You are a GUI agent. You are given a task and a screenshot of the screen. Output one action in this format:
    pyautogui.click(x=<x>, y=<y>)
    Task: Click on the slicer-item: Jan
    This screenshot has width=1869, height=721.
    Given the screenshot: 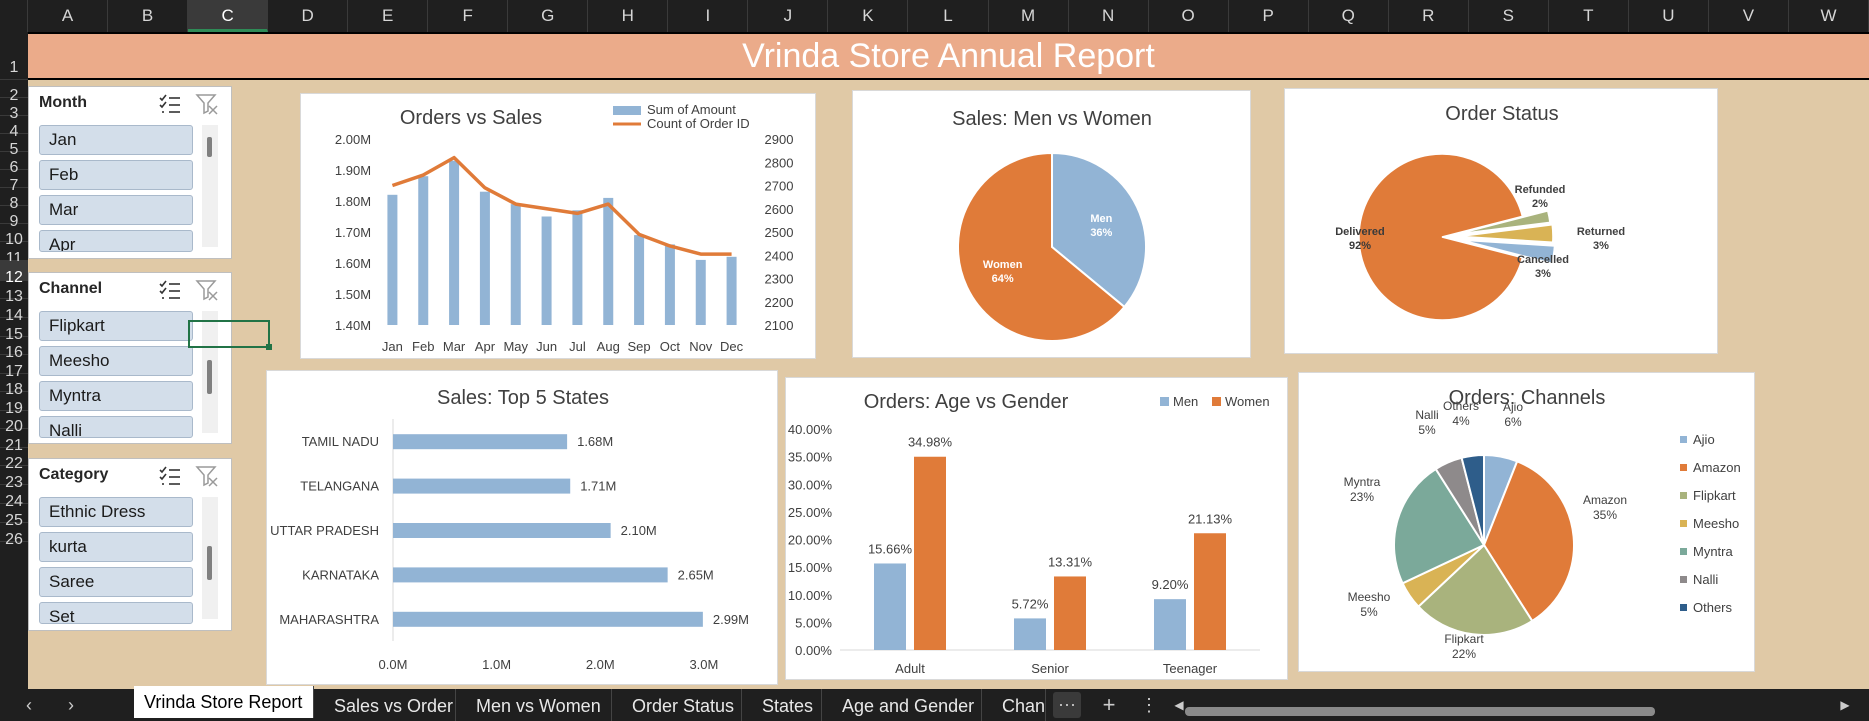 What is the action you would take?
    pyautogui.click(x=116, y=140)
    